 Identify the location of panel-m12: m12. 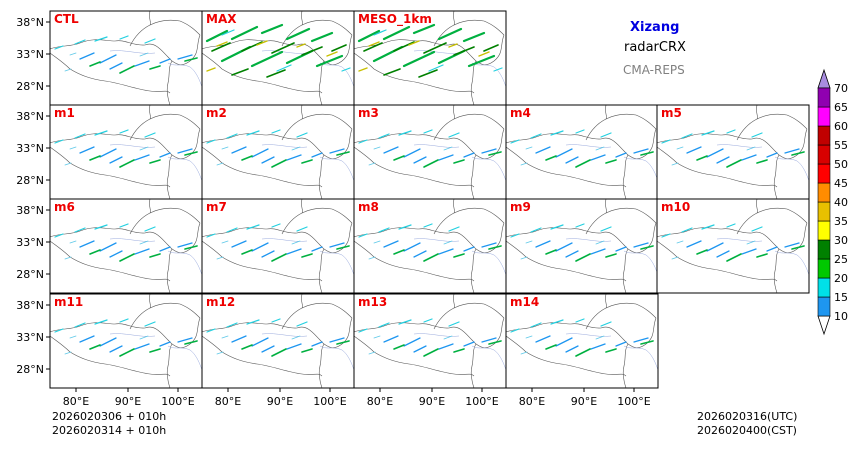
(278, 341).